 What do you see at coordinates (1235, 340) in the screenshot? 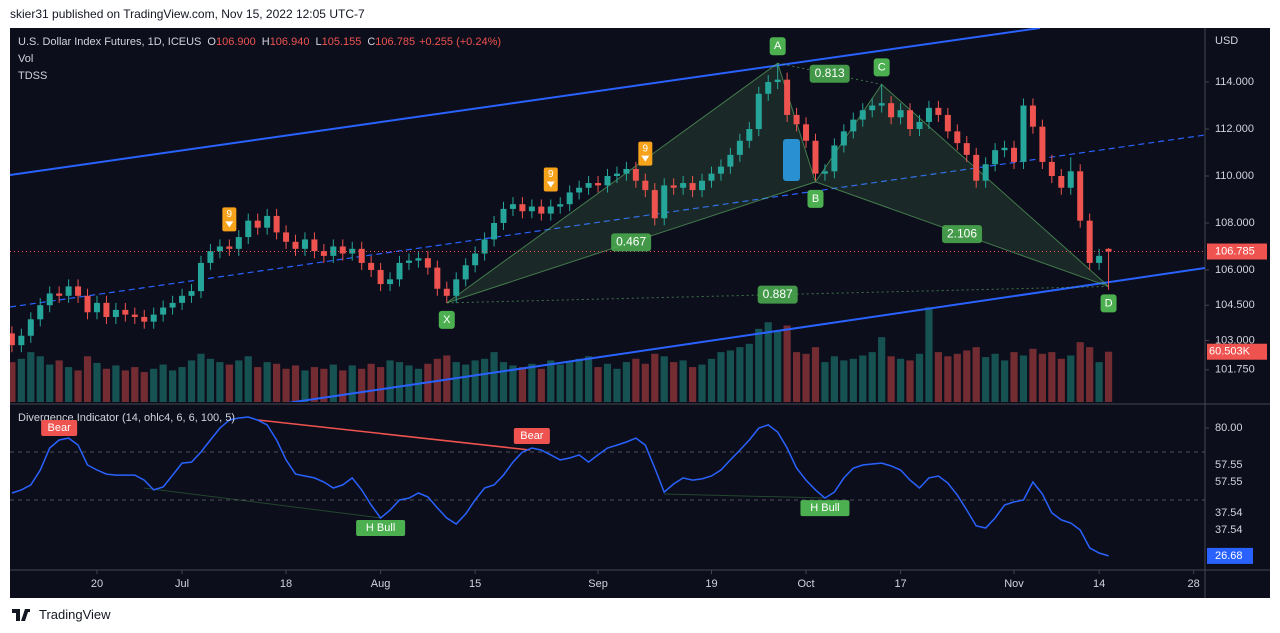
I see `y-tick-label: 103.000` at bounding box center [1235, 340].